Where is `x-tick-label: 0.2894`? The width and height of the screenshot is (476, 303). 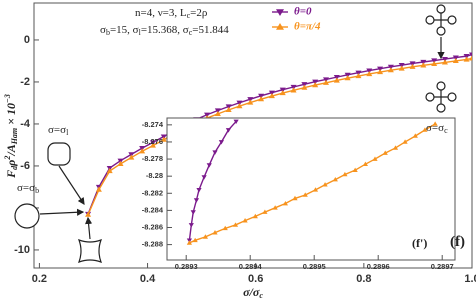 x-tick-label: 0.2894 is located at coordinates (251, 266).